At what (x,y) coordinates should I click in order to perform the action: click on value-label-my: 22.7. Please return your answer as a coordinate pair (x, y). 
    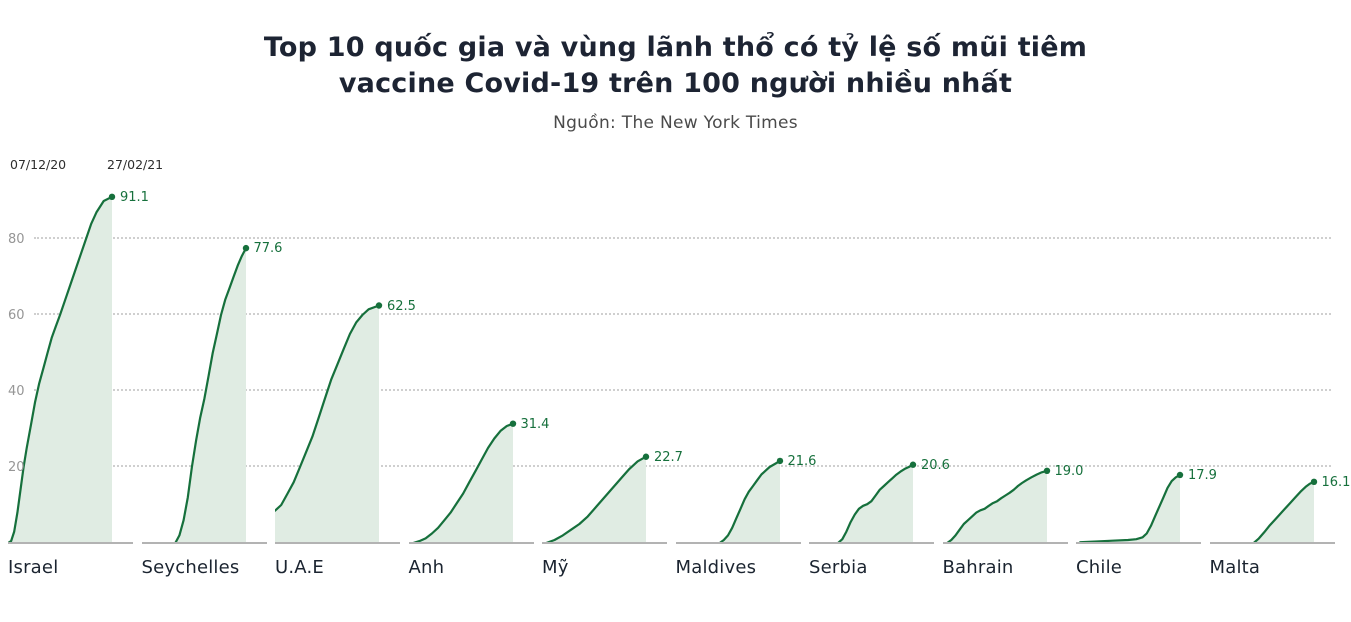
    Looking at the image, I should click on (668, 457).